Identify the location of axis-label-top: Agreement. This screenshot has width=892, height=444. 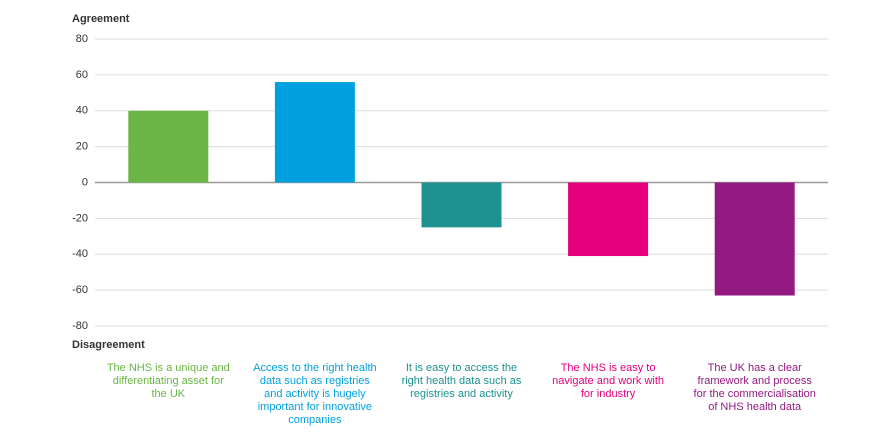
(101, 19).